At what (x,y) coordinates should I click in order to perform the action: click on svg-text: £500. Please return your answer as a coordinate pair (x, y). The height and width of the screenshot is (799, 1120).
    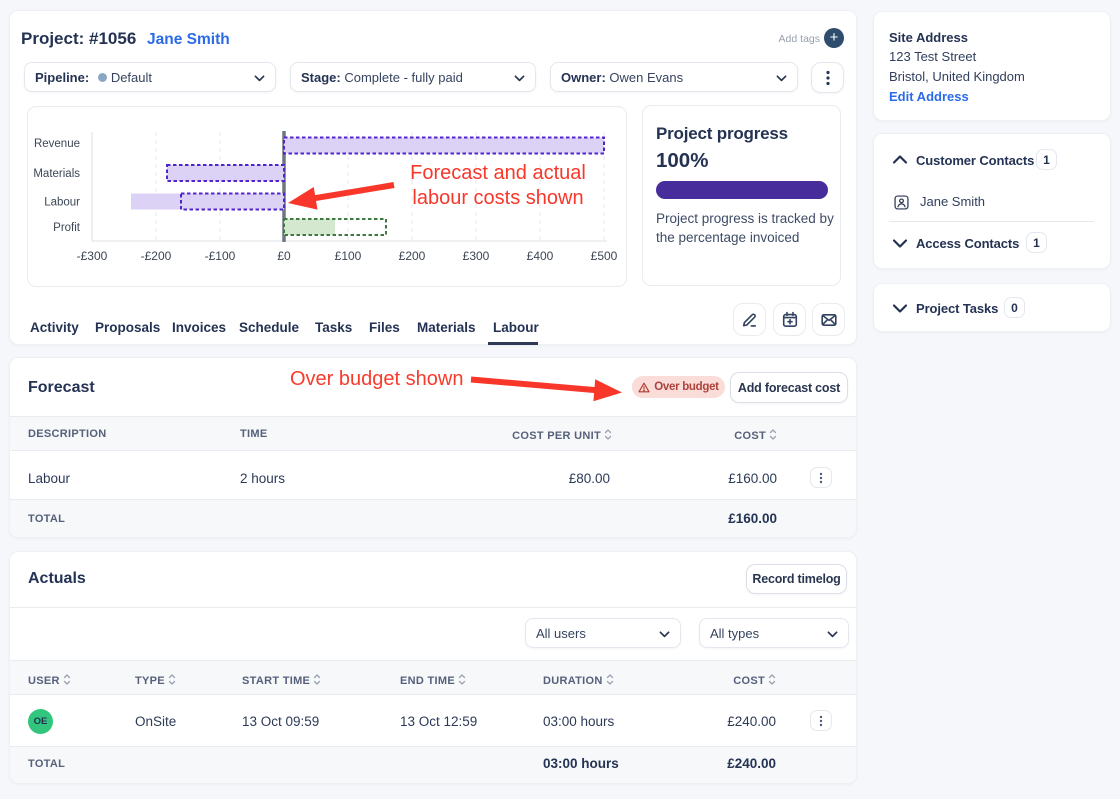
    Looking at the image, I should click on (604, 256).